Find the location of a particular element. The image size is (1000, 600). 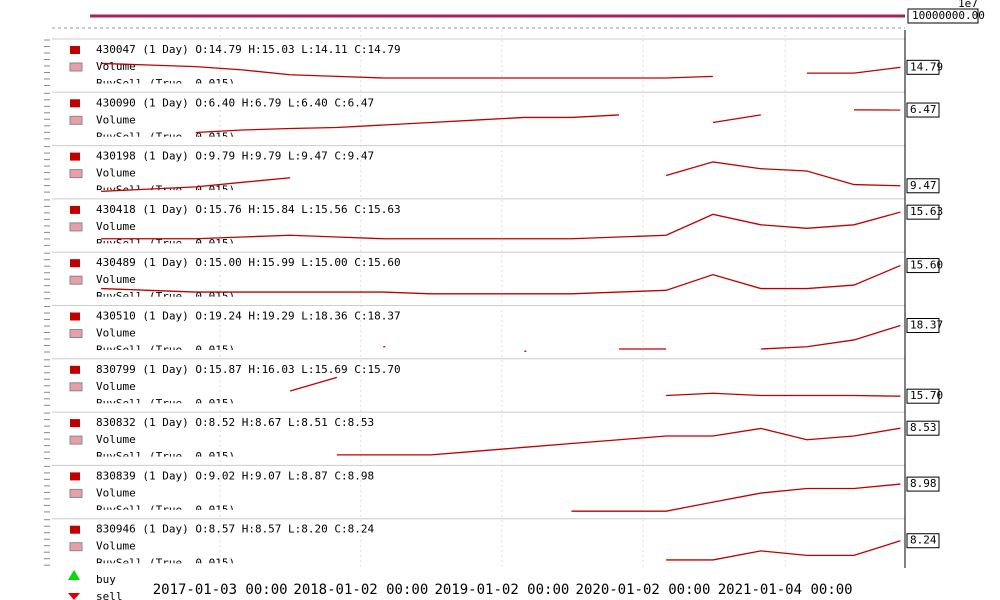

last-value-label: 15.70 is located at coordinates (926, 395).